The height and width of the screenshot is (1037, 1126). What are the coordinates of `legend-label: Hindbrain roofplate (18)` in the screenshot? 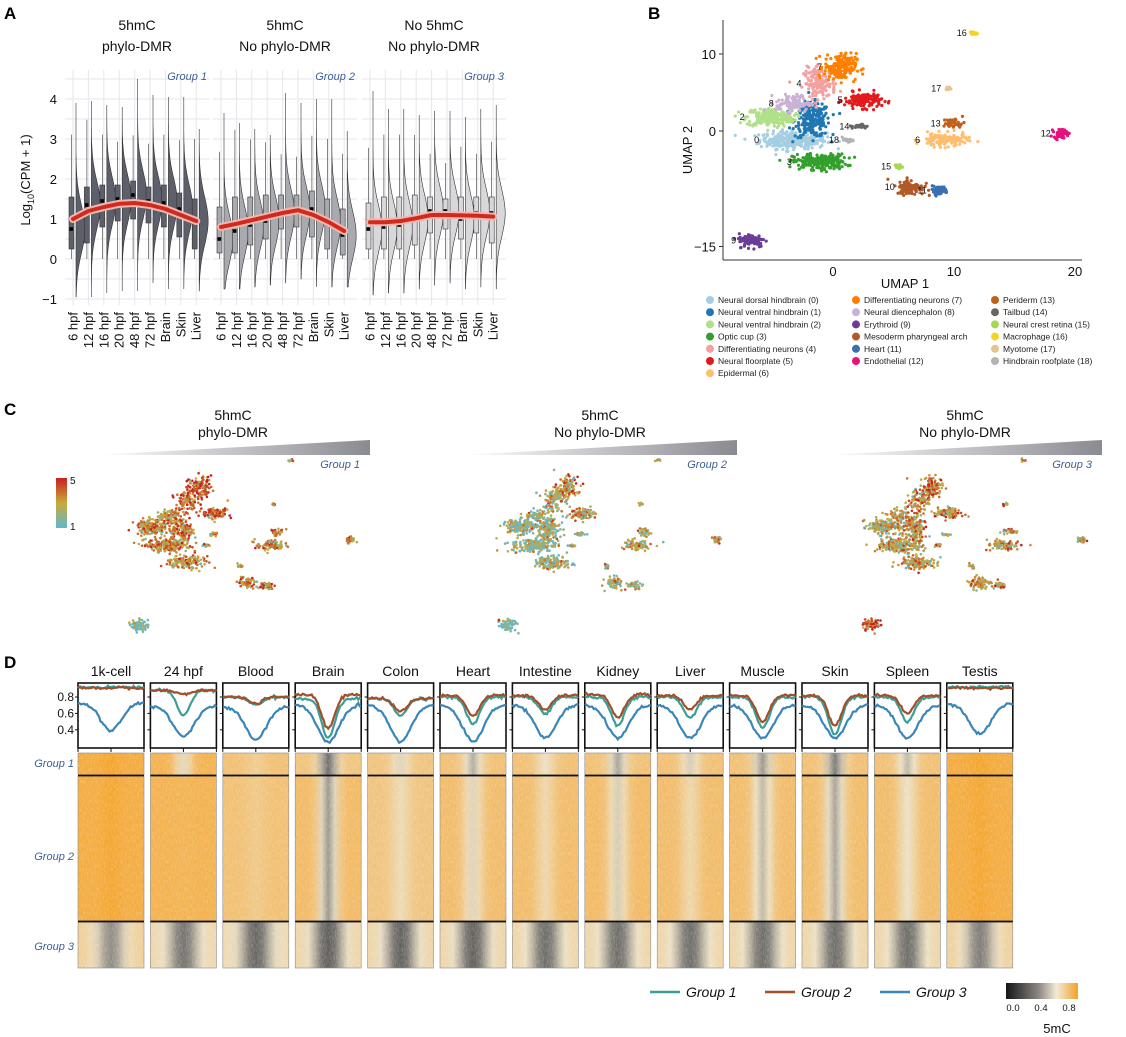 It's located at (1047, 361).